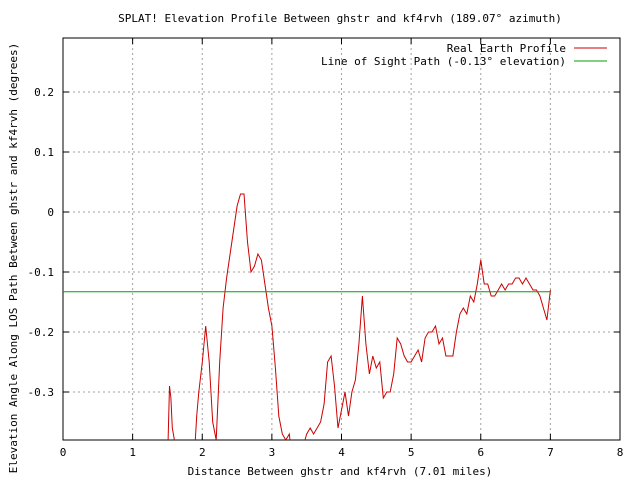 Image resolution: width=640 pixels, height=480 pixels. Describe the element at coordinates (550, 452) in the screenshot. I see `x-tick-label: 7` at that location.